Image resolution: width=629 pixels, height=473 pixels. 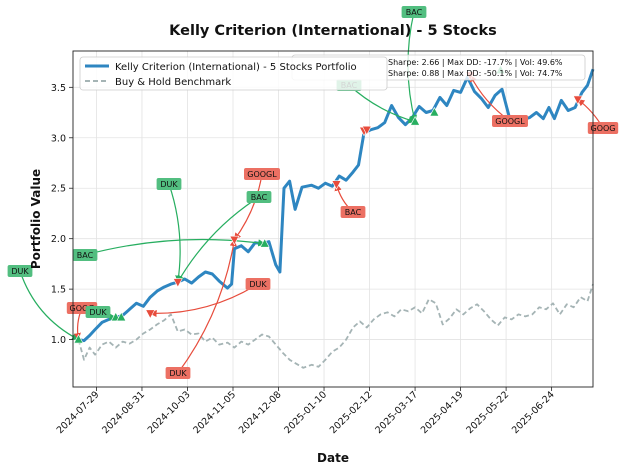 I want to click on x-tick-label: 2025-02-12, so click(x=351, y=412).